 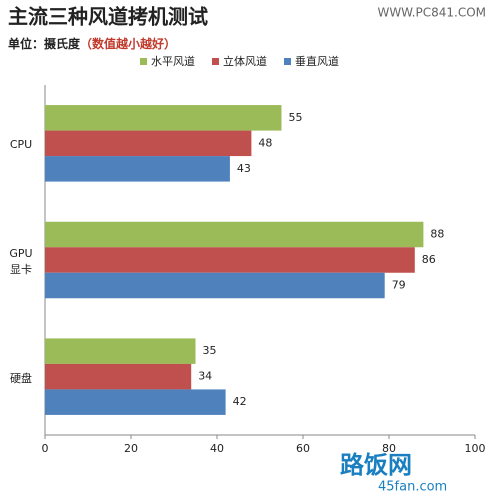 I want to click on value-label: 55, so click(x=296, y=117).